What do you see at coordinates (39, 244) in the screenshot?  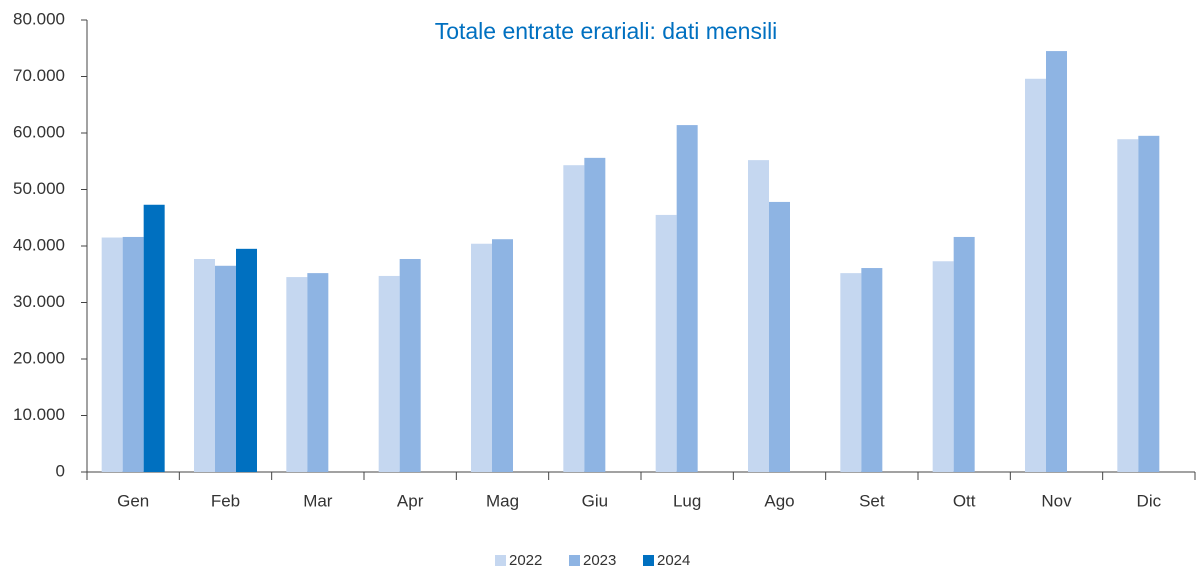 I see `y-tick-label: 40.000` at bounding box center [39, 244].